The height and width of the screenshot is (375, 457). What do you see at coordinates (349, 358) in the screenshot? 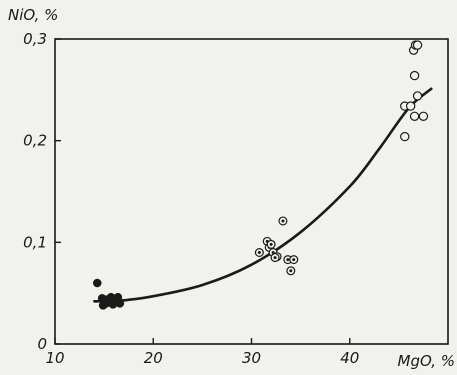
I see `x-tick-label: 40` at bounding box center [349, 358].